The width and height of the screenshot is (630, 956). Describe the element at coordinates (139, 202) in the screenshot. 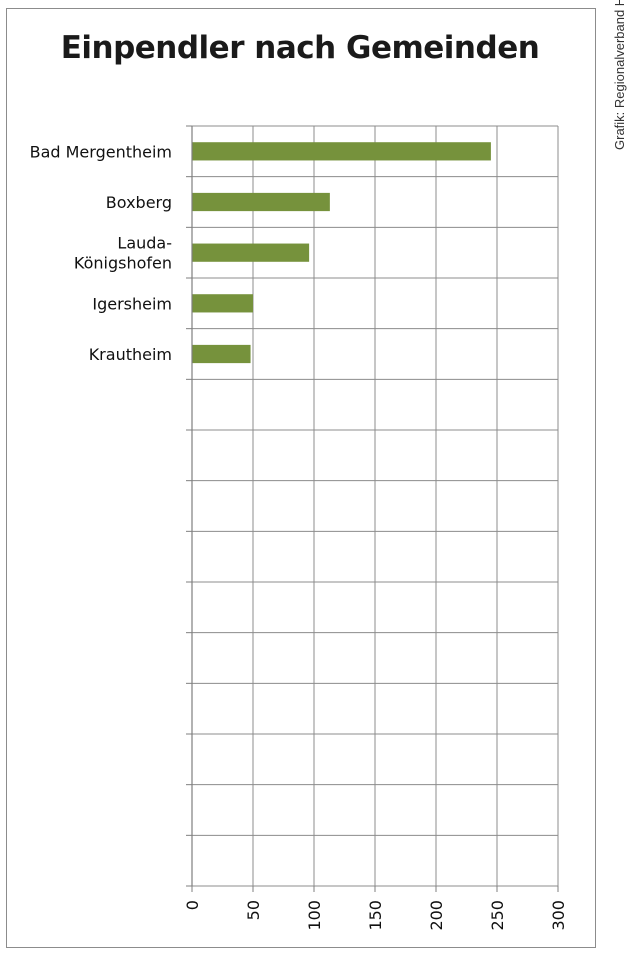

I see `category-label: Boxberg` at that location.